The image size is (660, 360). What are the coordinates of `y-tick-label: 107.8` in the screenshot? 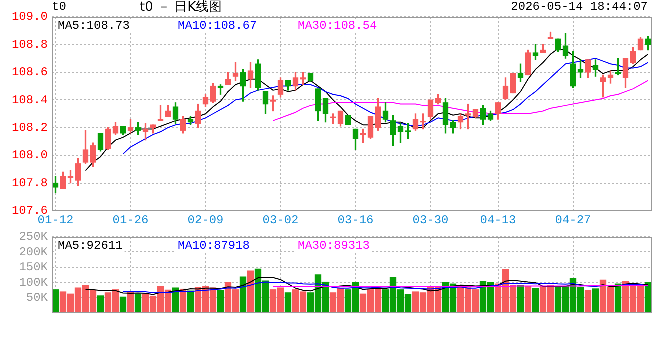 It's located at (30, 183).